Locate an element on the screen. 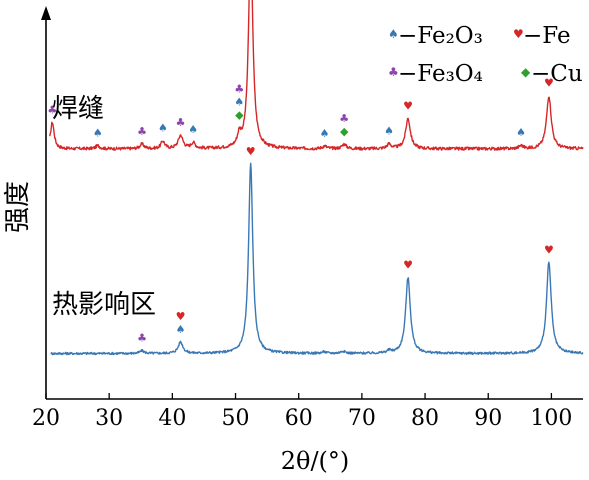 This screenshot has width=589, height=480. y-axis-title: 强度 is located at coordinates (18, 207).